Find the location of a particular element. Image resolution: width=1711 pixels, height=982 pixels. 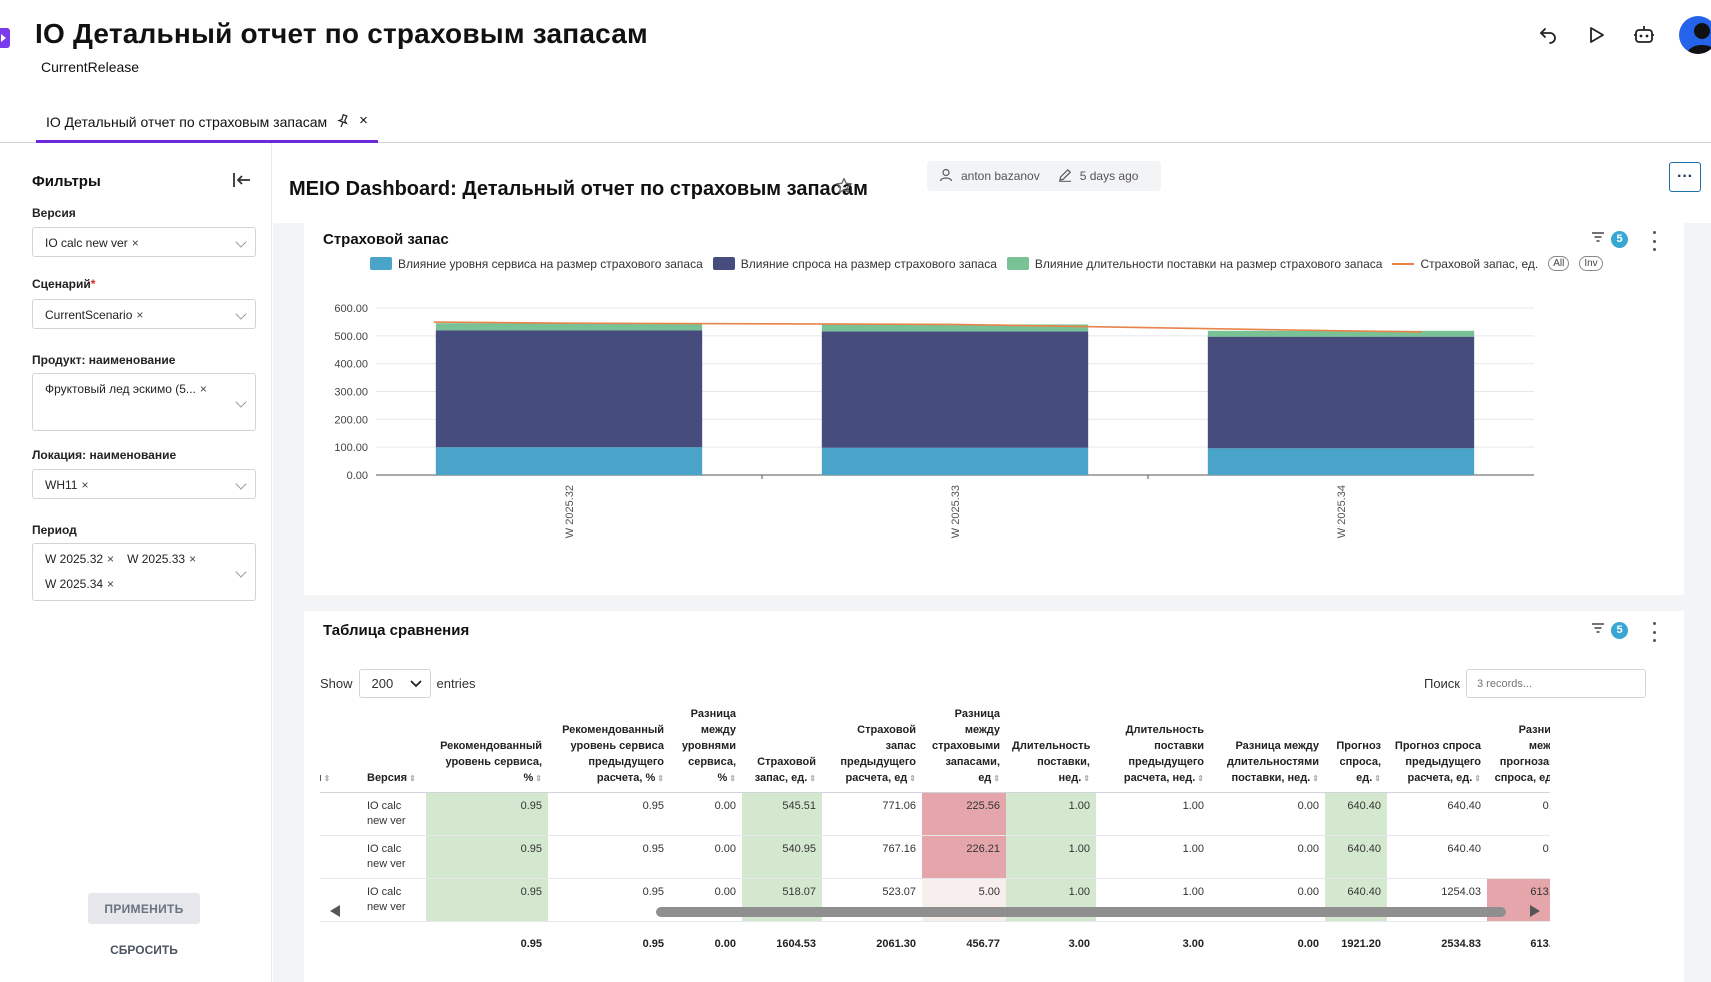

table-cell: 2191 is located at coordinates (340, 857).